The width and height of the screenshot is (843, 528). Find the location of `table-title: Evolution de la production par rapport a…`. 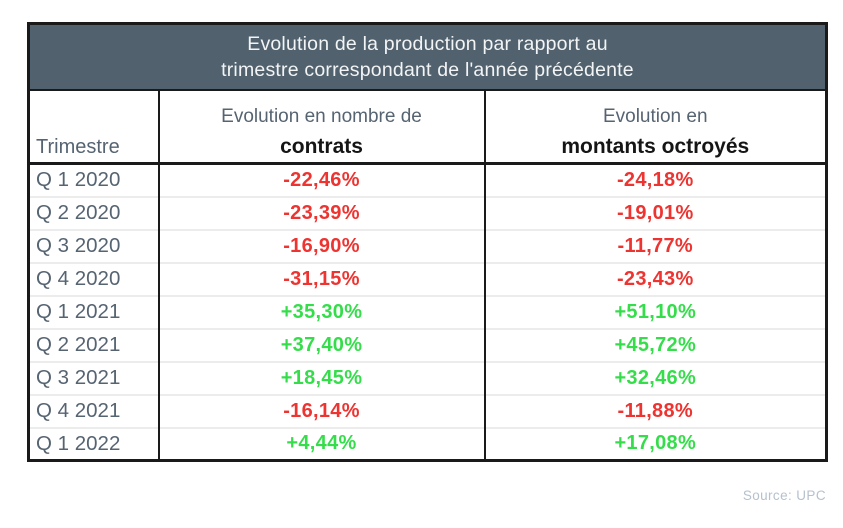

table-title: Evolution de la production par rapport a… is located at coordinates (427, 57).